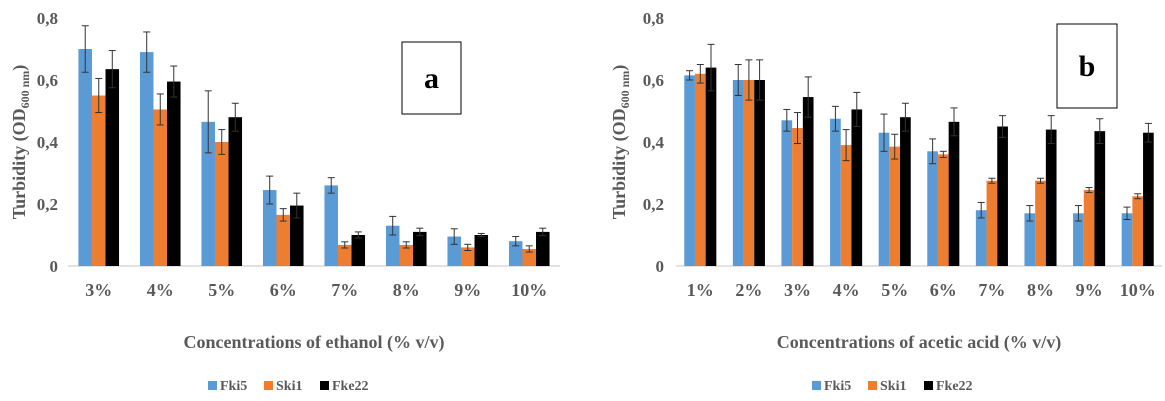 Image resolution: width=1165 pixels, height=401 pixels. I want to click on bar-ski1-7pct, so click(992, 223).